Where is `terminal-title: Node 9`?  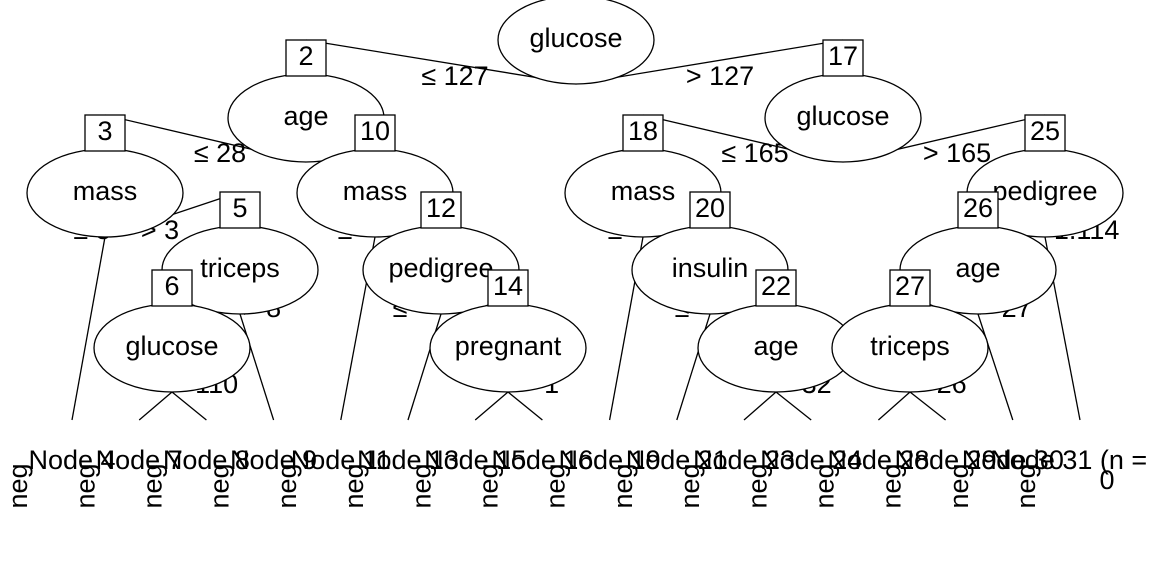
terminal-title: Node 9 is located at coordinates (273, 460).